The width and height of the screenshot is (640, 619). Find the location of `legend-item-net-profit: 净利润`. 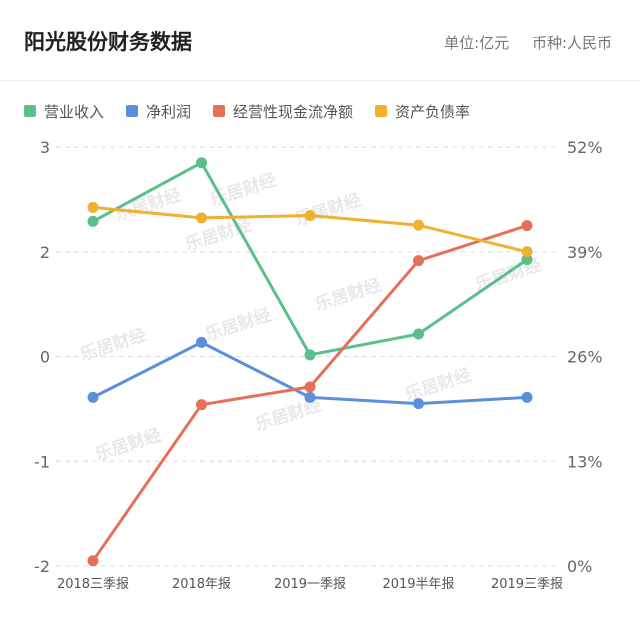

legend-item-net-profit: 净利润 is located at coordinates (158, 111).